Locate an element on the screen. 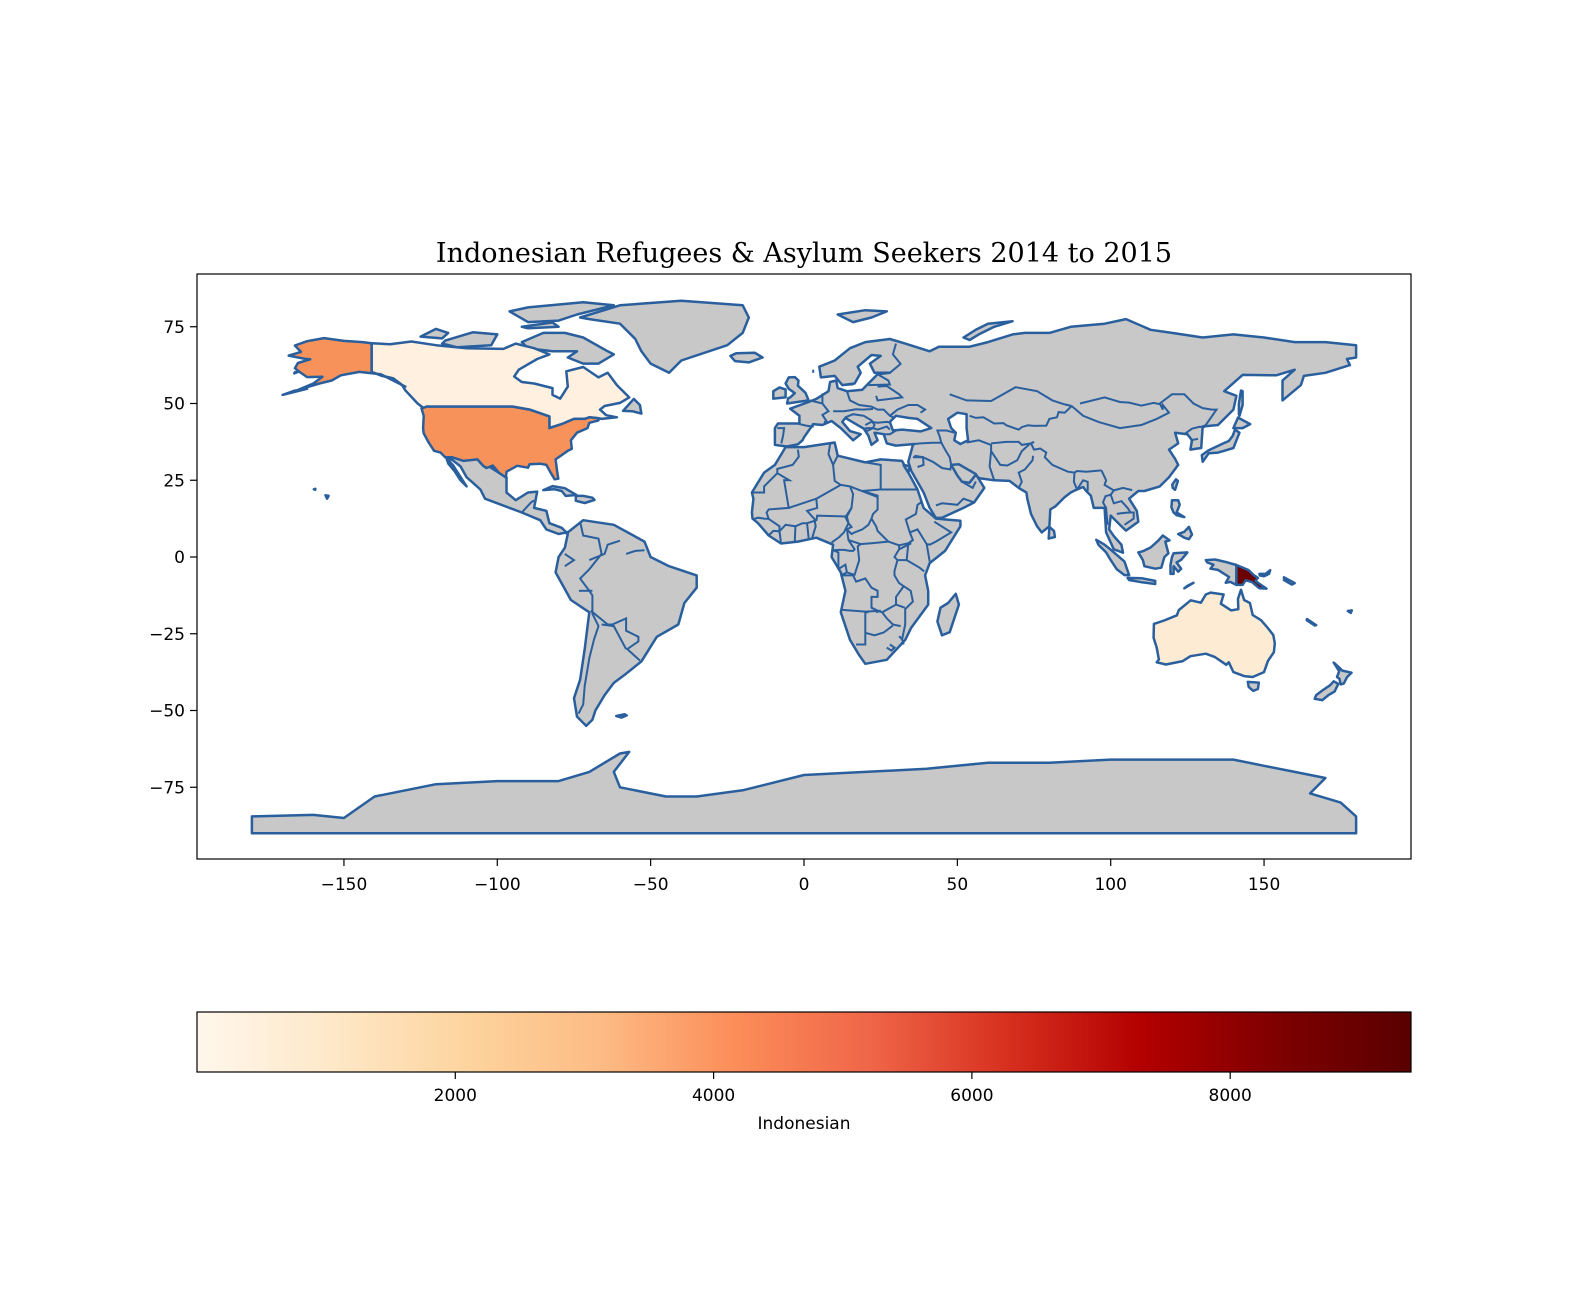 This screenshot has width=1572, height=1308. x-tick-label: −100 is located at coordinates (497, 885).